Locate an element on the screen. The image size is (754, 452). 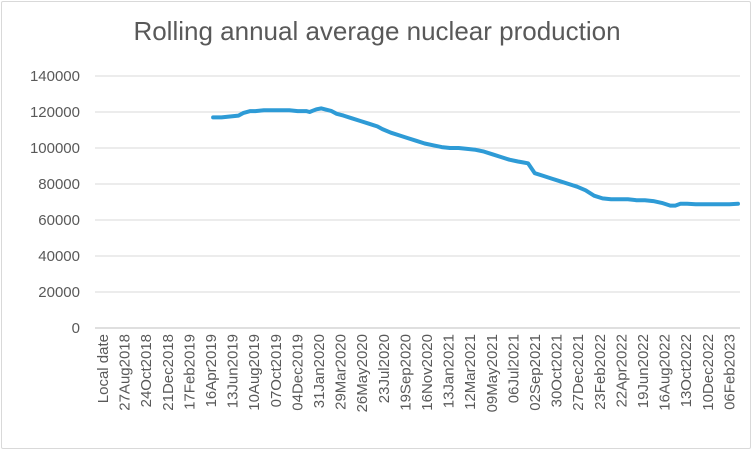
y-tick-label: 0 is located at coordinates (76, 328).